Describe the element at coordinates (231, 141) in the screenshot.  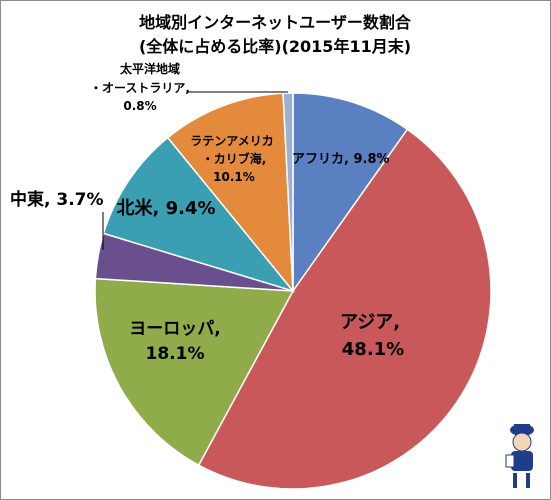
I see `label-latam-line1: ラテンアメリカ` at that location.